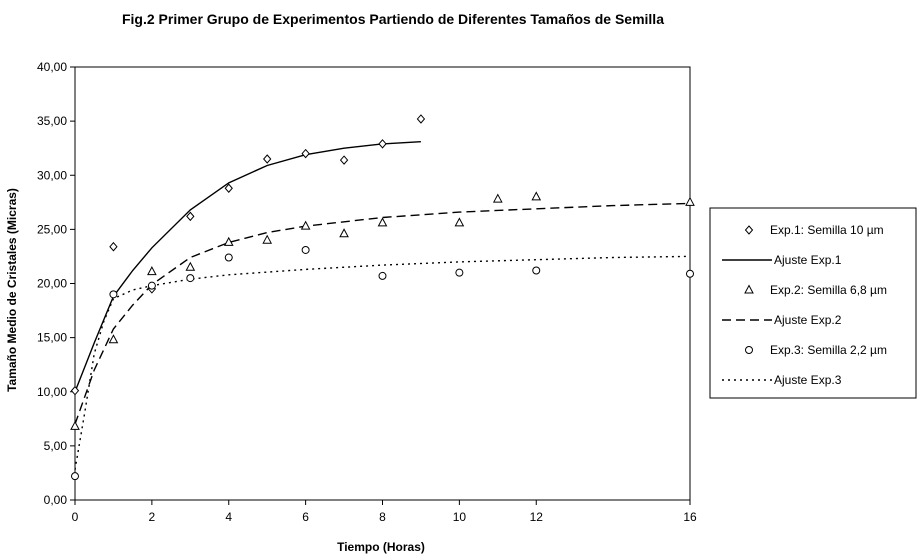 The width and height of the screenshot is (921, 560). I want to click on y-axis-label: Tamaño Medio de Cristales (Micras), so click(12, 290).